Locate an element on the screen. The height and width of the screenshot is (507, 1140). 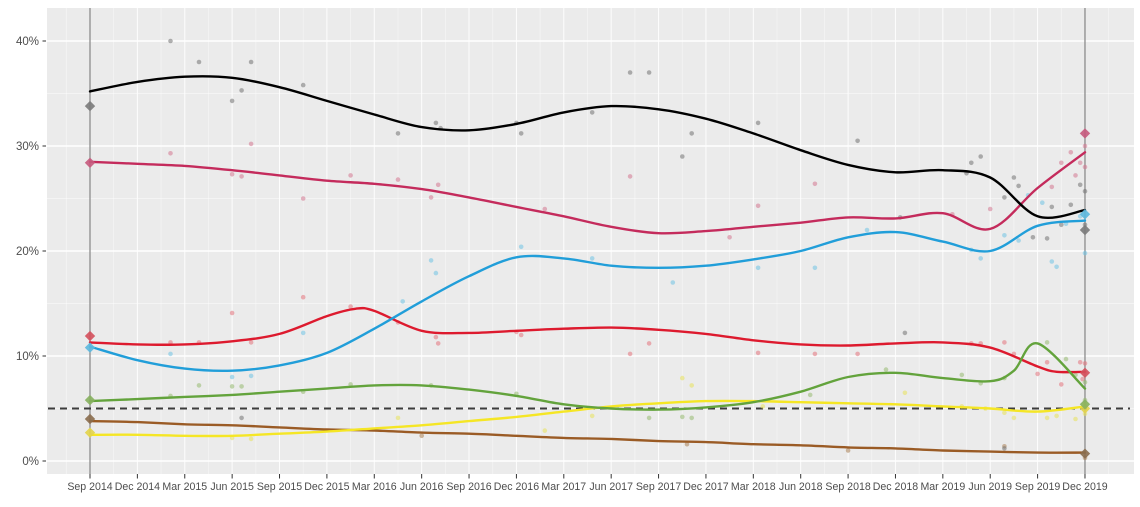
series-brown-poll-dot is located at coordinates (687, 444).